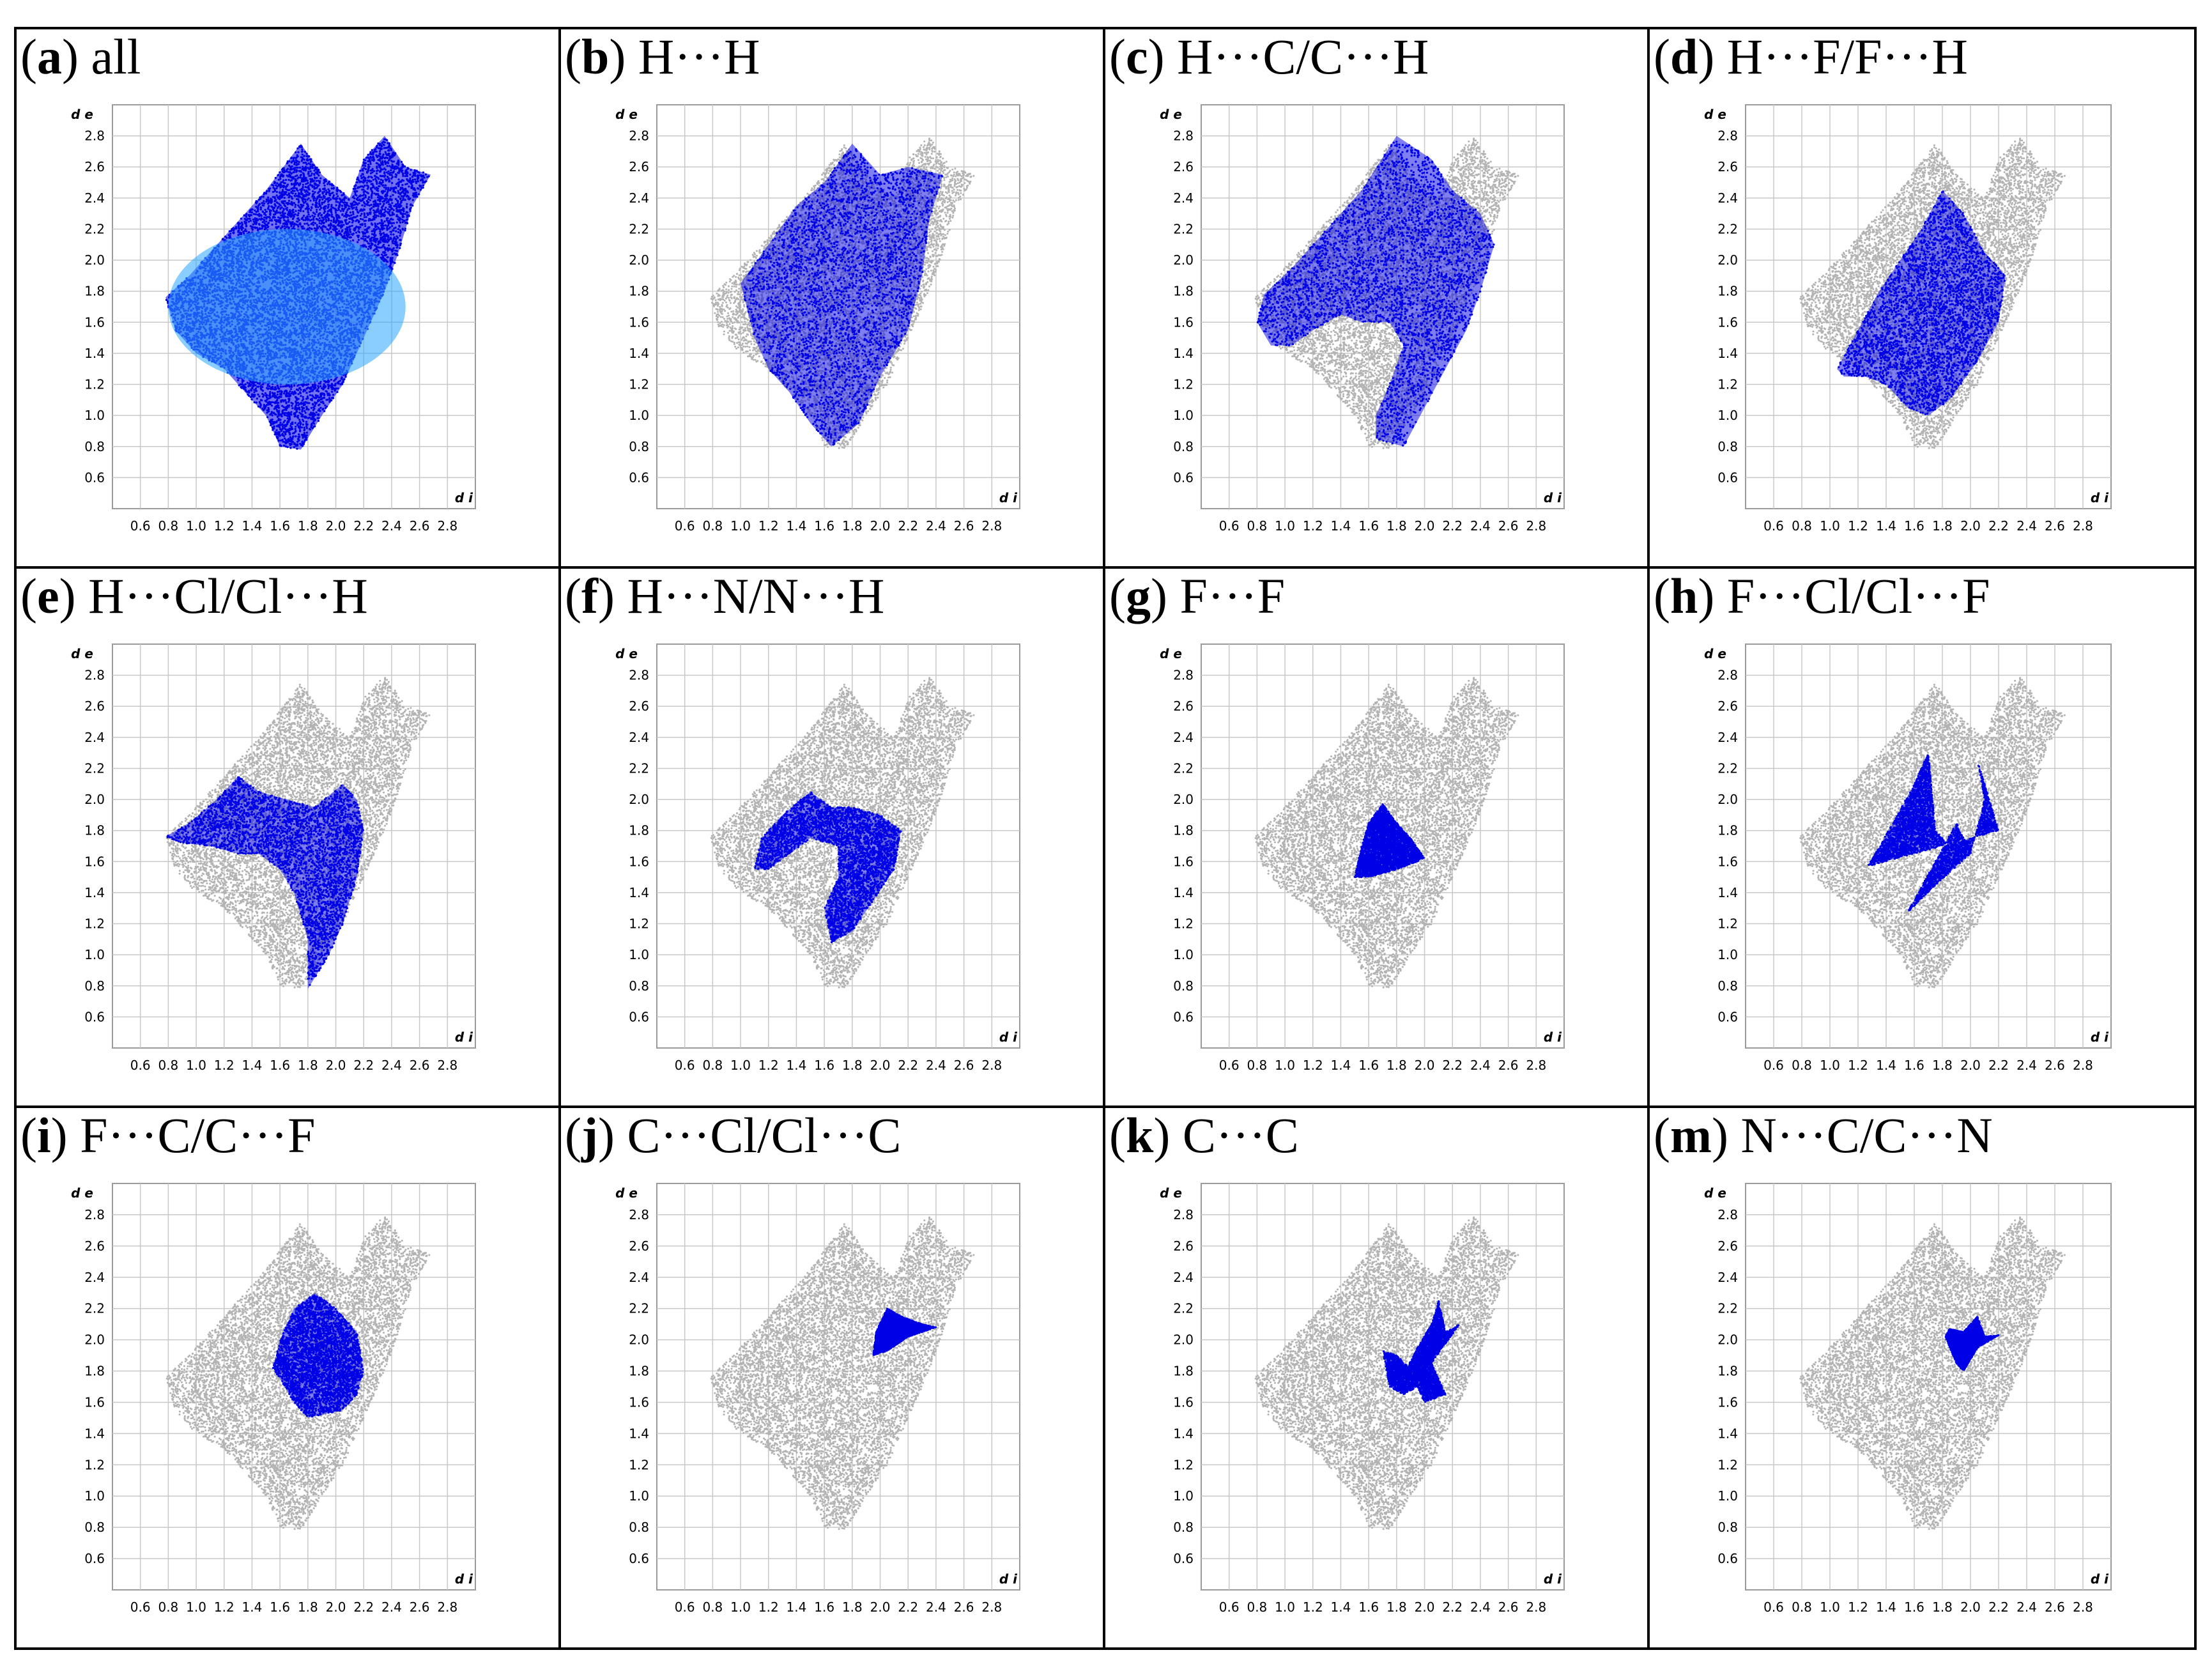 This screenshot has height=1664, width=2212. What do you see at coordinates (1303, 56) in the screenshot?
I see `panel-title-text: H···C/C···H` at bounding box center [1303, 56].